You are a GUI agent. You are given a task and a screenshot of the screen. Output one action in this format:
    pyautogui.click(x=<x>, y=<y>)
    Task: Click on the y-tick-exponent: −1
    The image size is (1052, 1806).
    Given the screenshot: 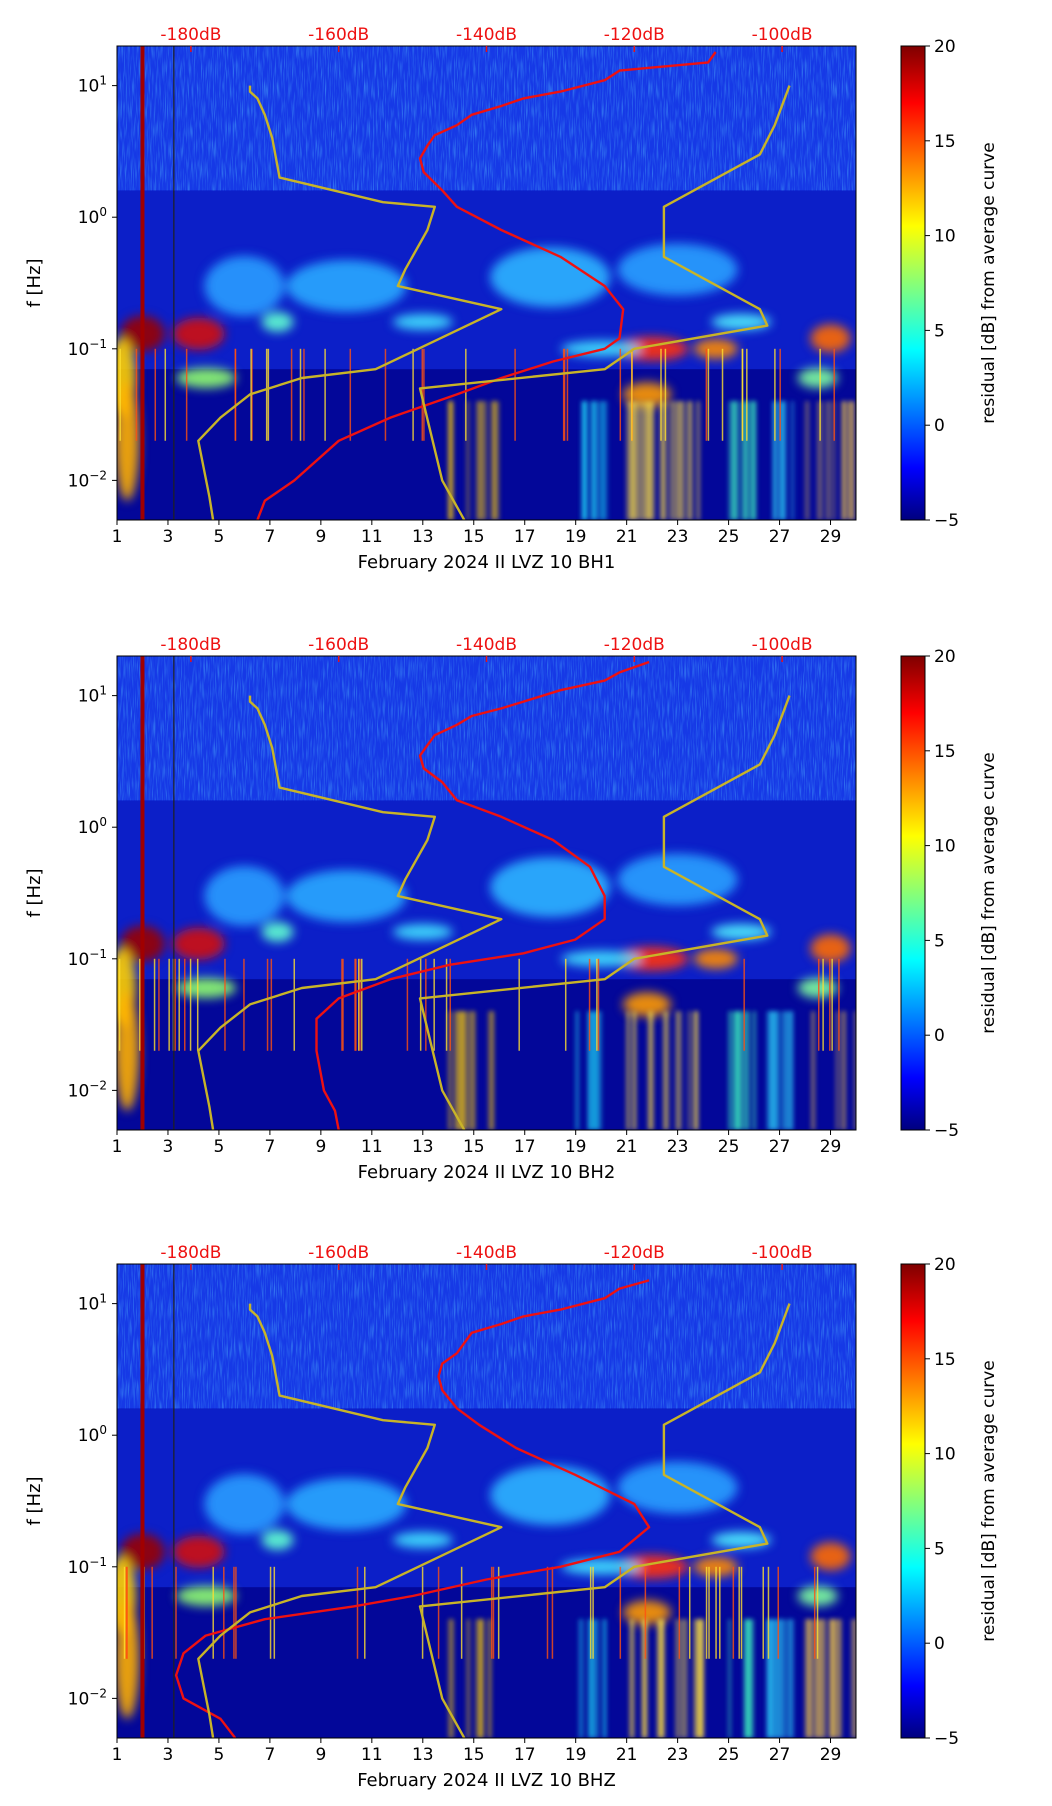 What is the action you would take?
    pyautogui.click(x=98, y=1562)
    